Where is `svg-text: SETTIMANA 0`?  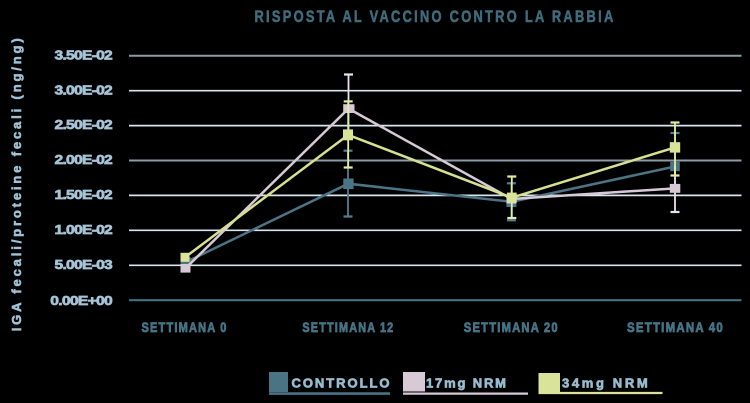
svg-text: SETTIMANA 0 is located at coordinates (185, 327).